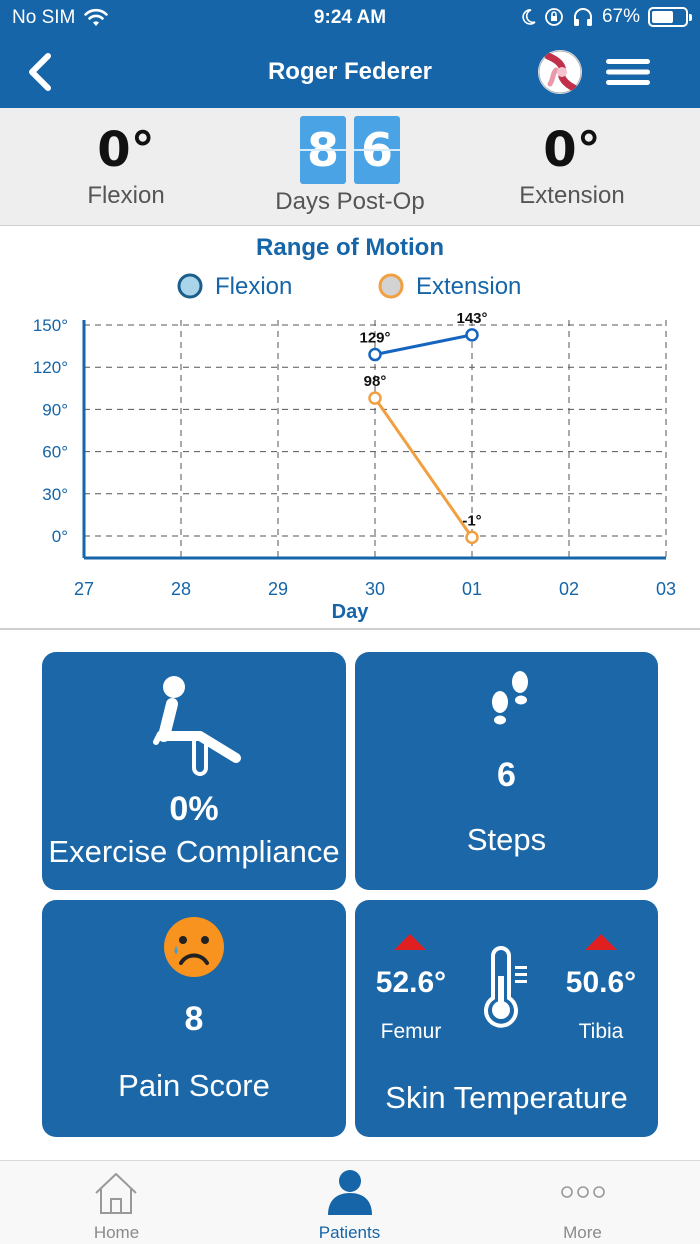 The image size is (700, 1244). I want to click on x-tick-label: 30, so click(375, 589).